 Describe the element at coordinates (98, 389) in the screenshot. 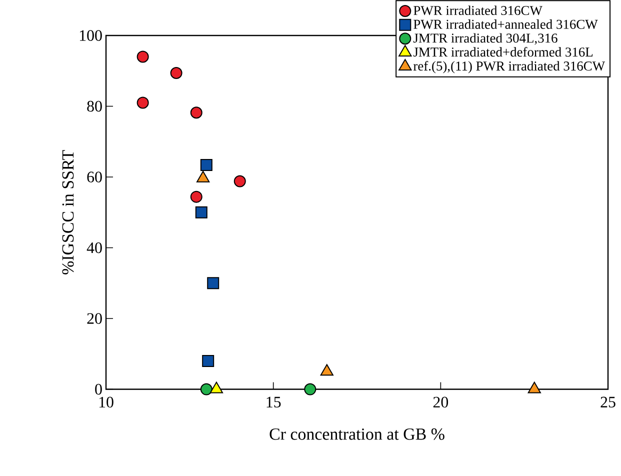

I see `y-tick-label: 0` at that location.